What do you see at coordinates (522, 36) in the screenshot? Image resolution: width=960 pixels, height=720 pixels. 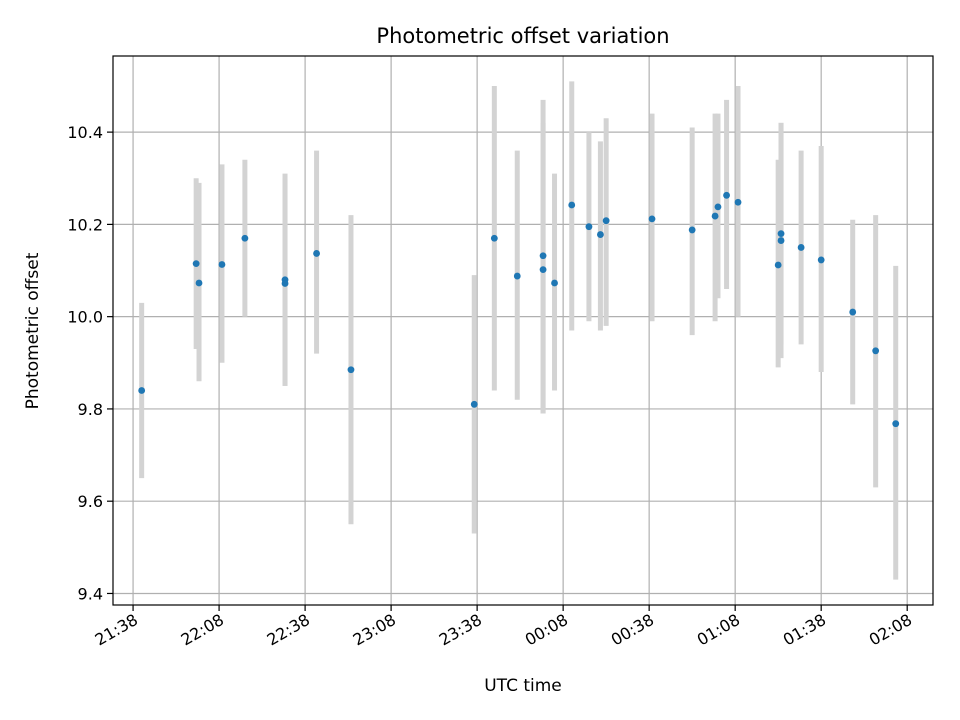 I see `chart-title: Photometric offset variation` at bounding box center [522, 36].